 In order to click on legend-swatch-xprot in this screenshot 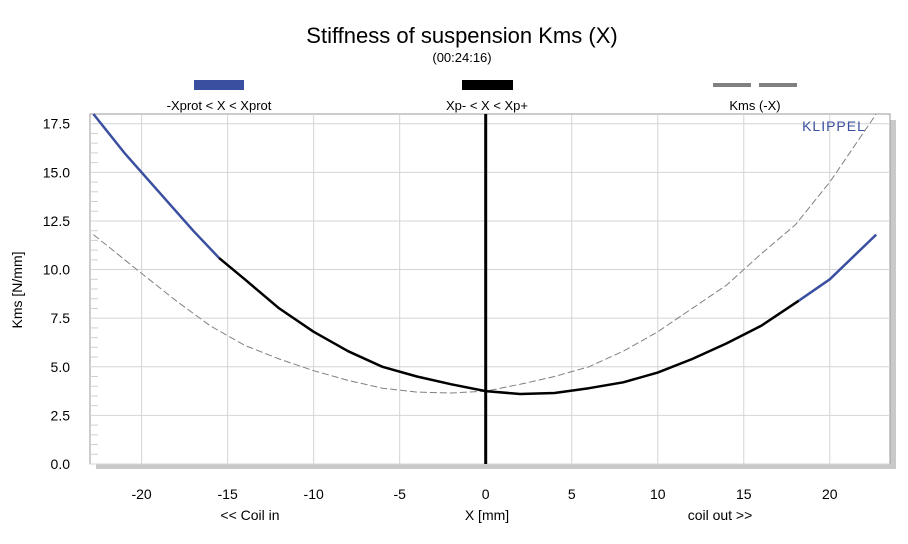, I will do `click(219, 85)`.